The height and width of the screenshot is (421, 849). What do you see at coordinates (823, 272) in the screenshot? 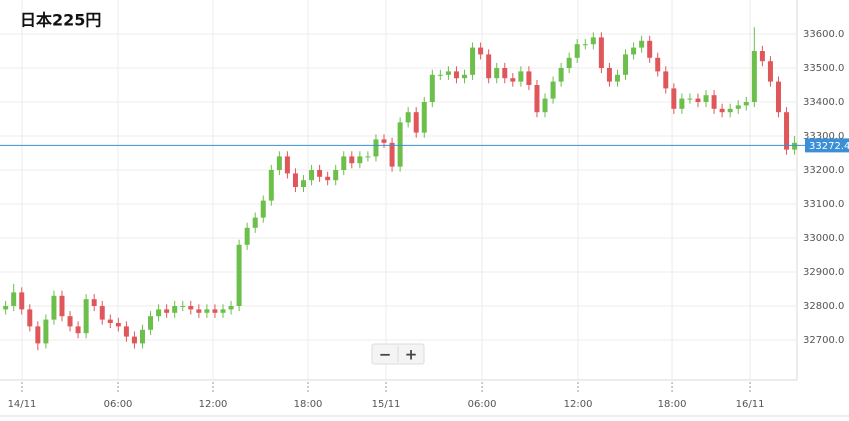
I see `y-tick-label: 32900.0` at bounding box center [823, 272].